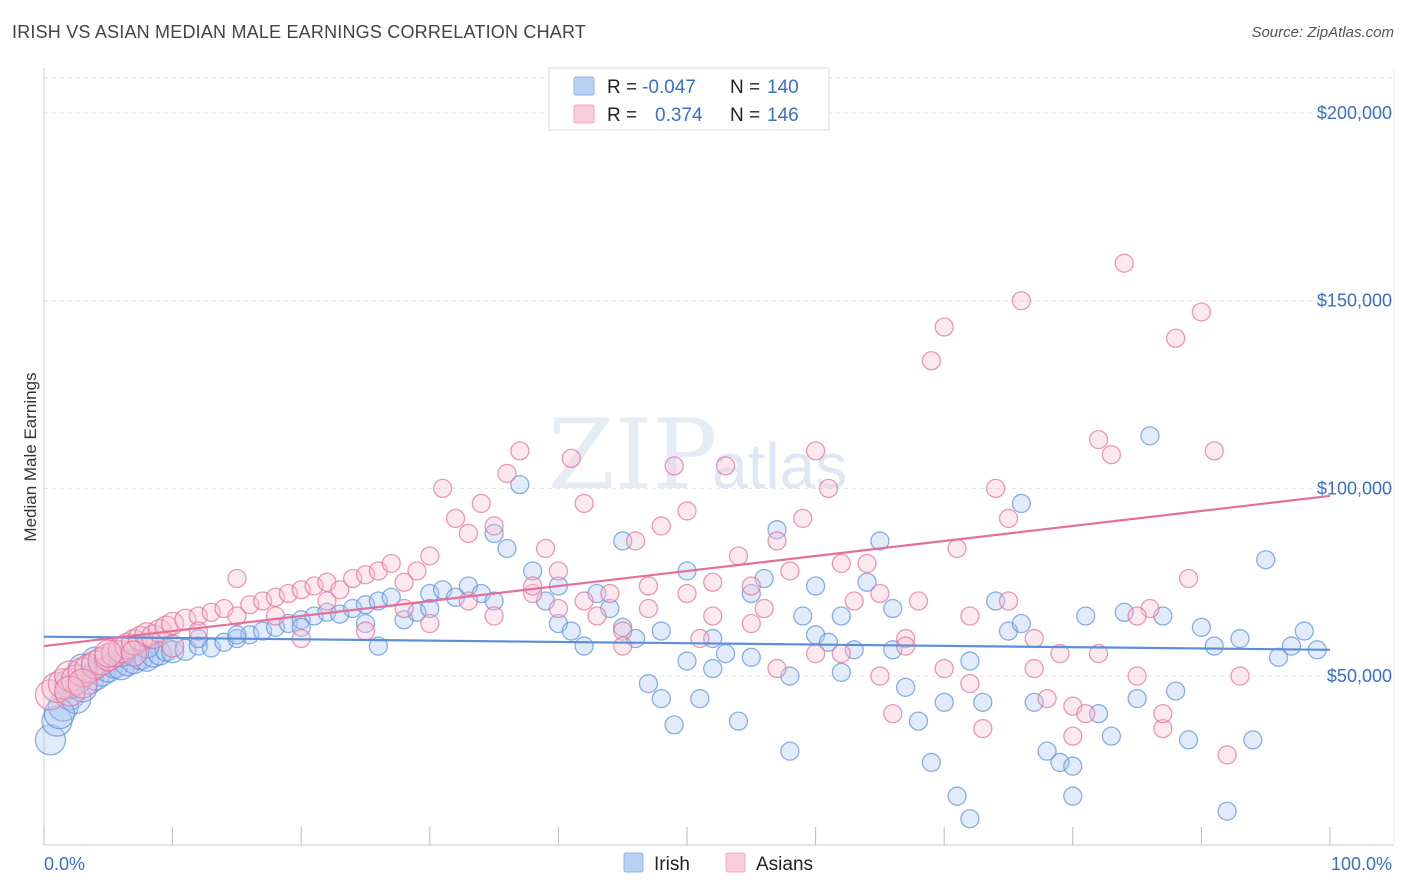 The width and height of the screenshot is (1406, 892). Describe the element at coordinates (64, 864) in the screenshot. I see `x-tick-label-0: 0.0%` at that location.